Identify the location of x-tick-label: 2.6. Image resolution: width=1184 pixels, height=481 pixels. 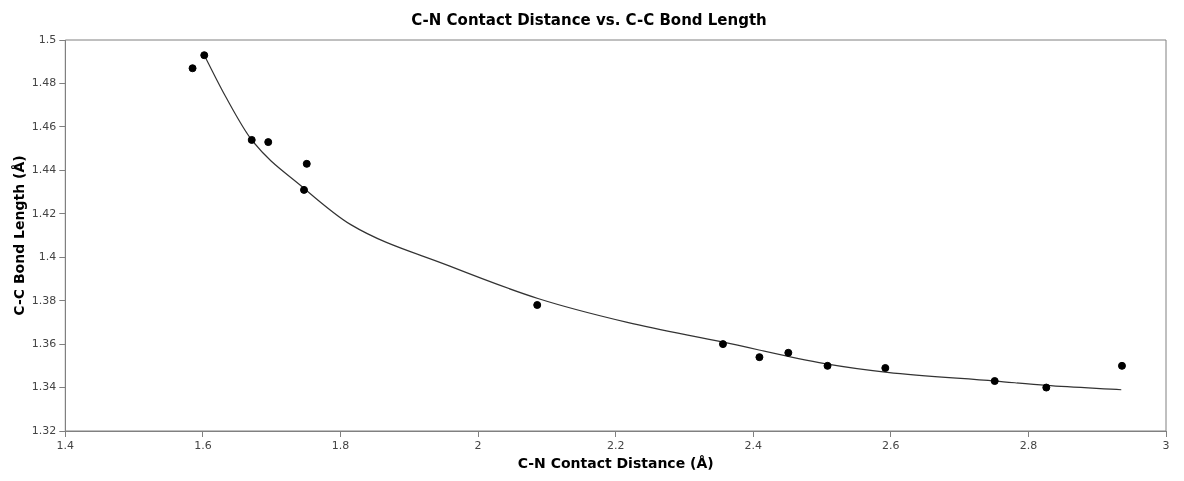
(891, 446).